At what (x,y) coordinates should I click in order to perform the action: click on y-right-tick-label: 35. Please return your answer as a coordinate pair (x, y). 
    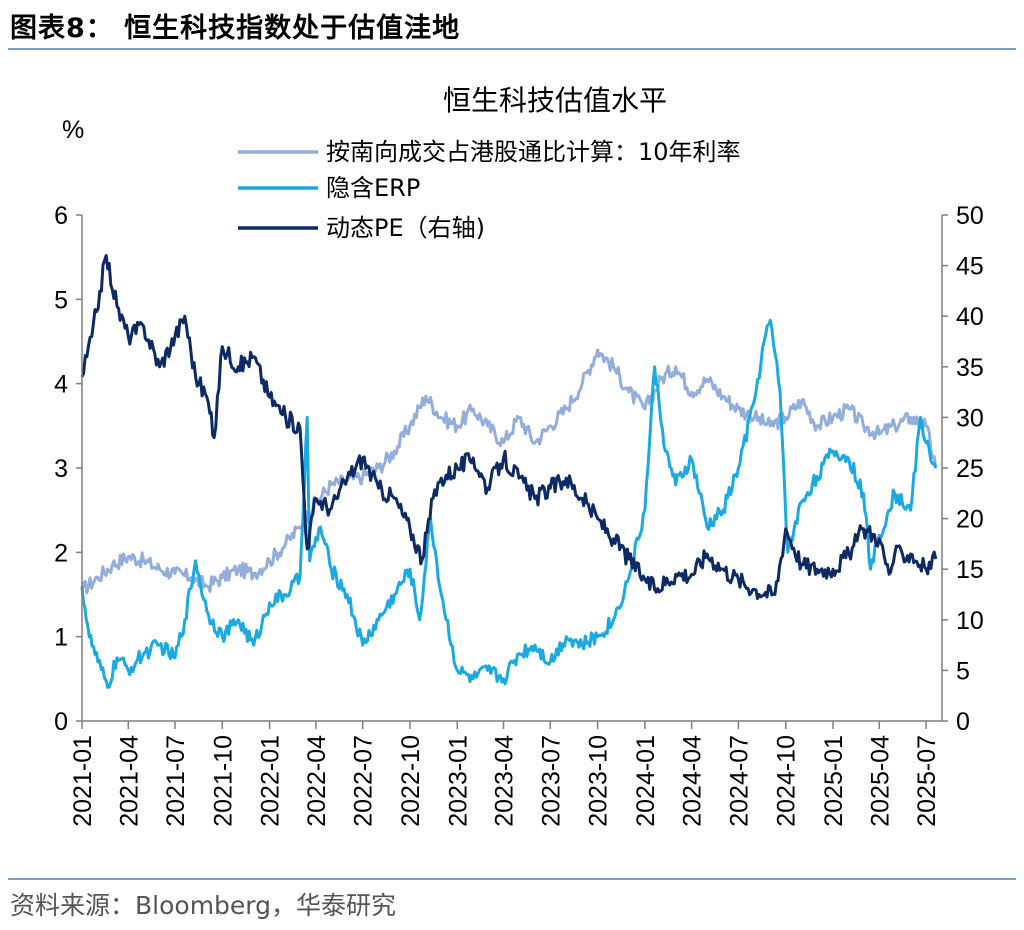
    Looking at the image, I should click on (970, 368).